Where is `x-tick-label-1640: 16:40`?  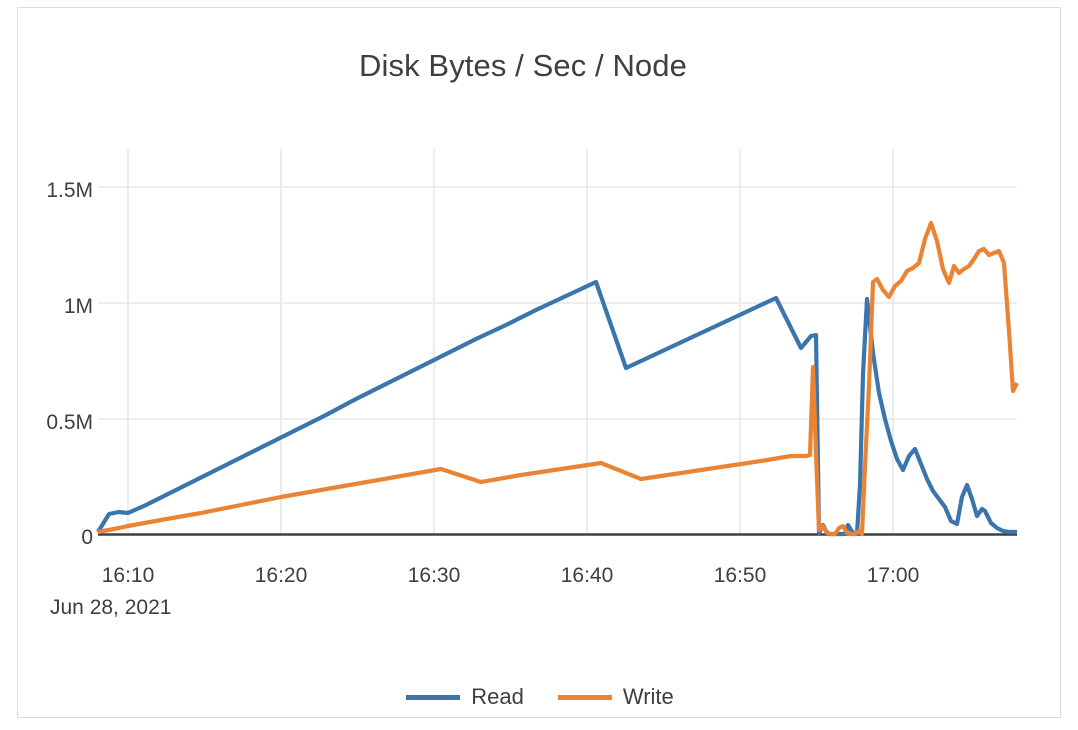
x-tick-label-1640: 16:40 is located at coordinates (587, 575).